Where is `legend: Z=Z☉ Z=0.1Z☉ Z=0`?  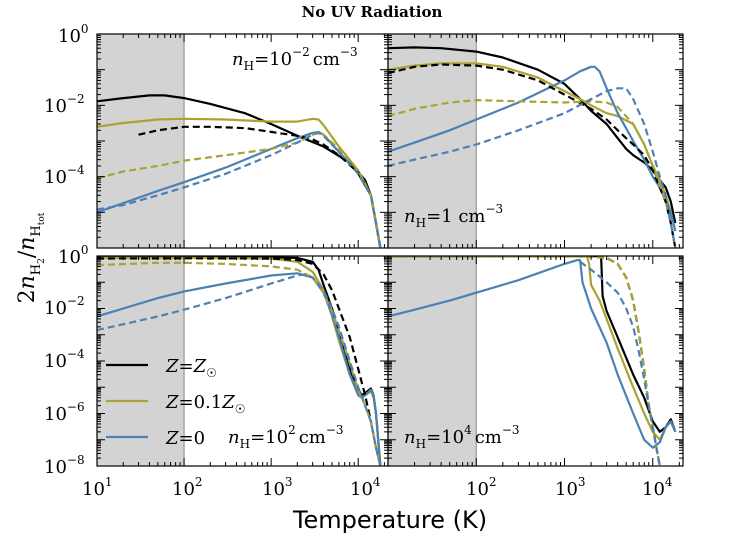 legend: Z=Z☉ Z=0.1Z☉ Z=0 is located at coordinates (176, 402).